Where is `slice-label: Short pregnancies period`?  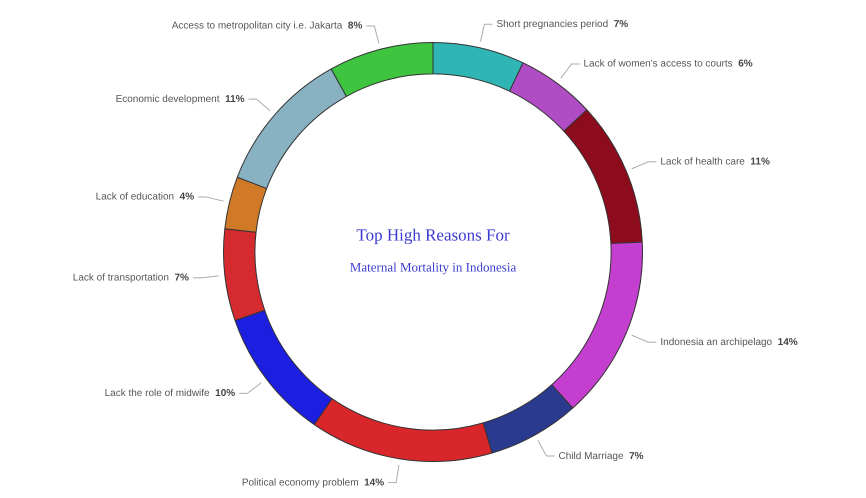 slice-label: Short pregnancies period is located at coordinates (555, 24).